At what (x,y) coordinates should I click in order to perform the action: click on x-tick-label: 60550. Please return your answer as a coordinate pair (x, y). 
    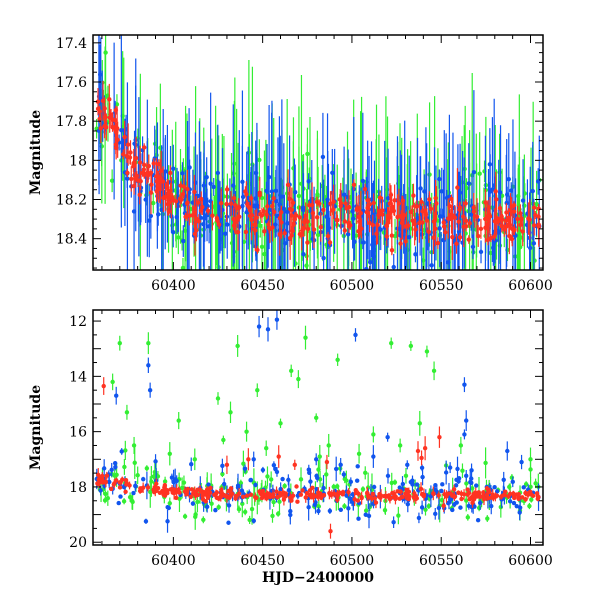
    Looking at the image, I should click on (441, 561).